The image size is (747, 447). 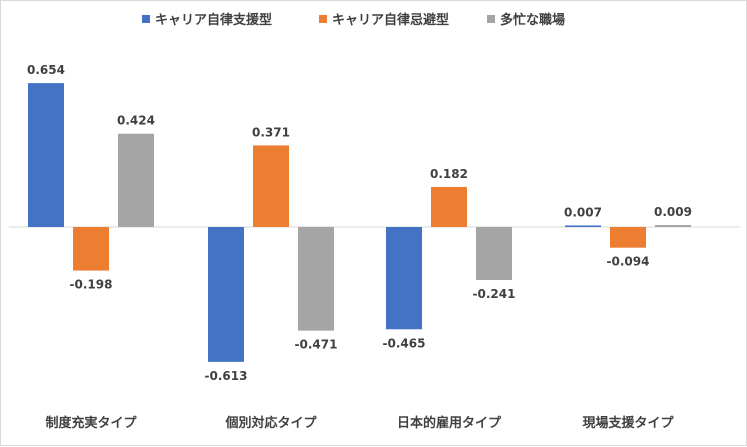 I want to click on value-label-4-3: 0.009, so click(x=673, y=212).